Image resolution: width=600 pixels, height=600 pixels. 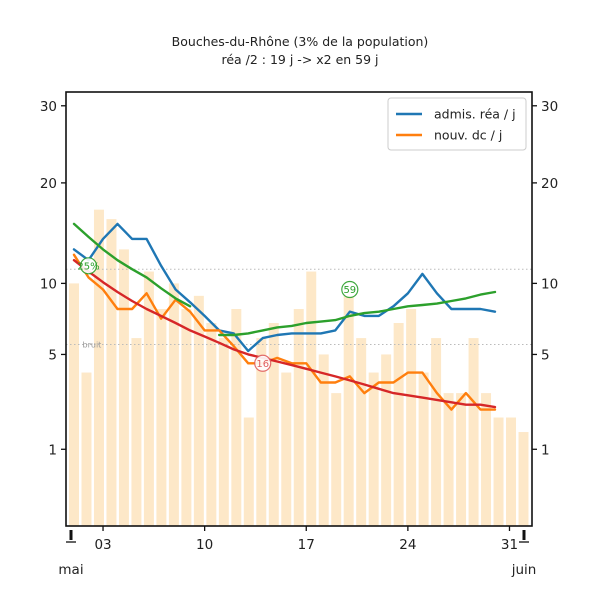 What do you see at coordinates (218, 314) in the screenshot?
I see `annotations-layer: 25% 59 16 bruit` at bounding box center [218, 314].